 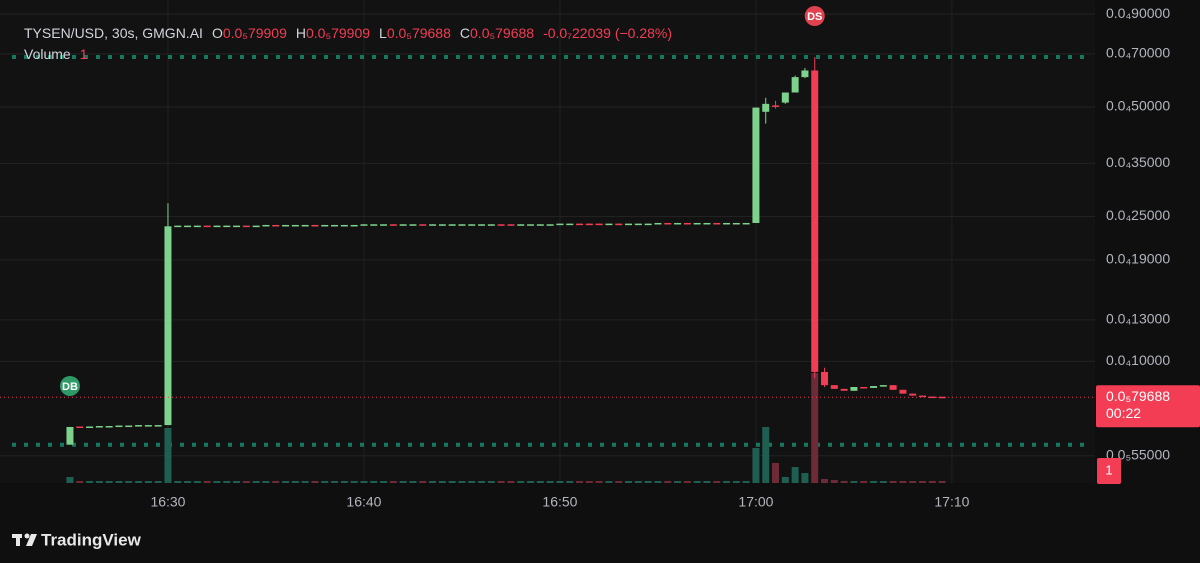 I want to click on symbol: TYSEN/USD, 30s, GMGN.AI, so click(x=113, y=33).